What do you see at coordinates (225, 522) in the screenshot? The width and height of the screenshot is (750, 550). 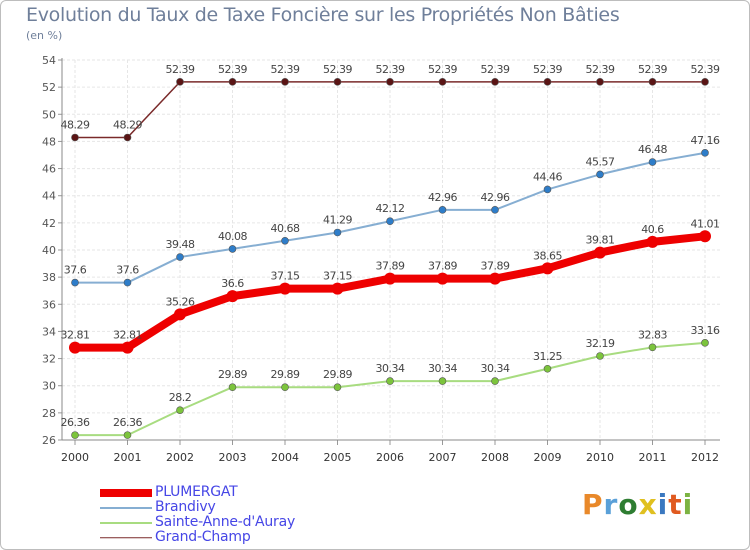 I see `legend-label: Sainte-Anne-d'Auray` at bounding box center [225, 522].